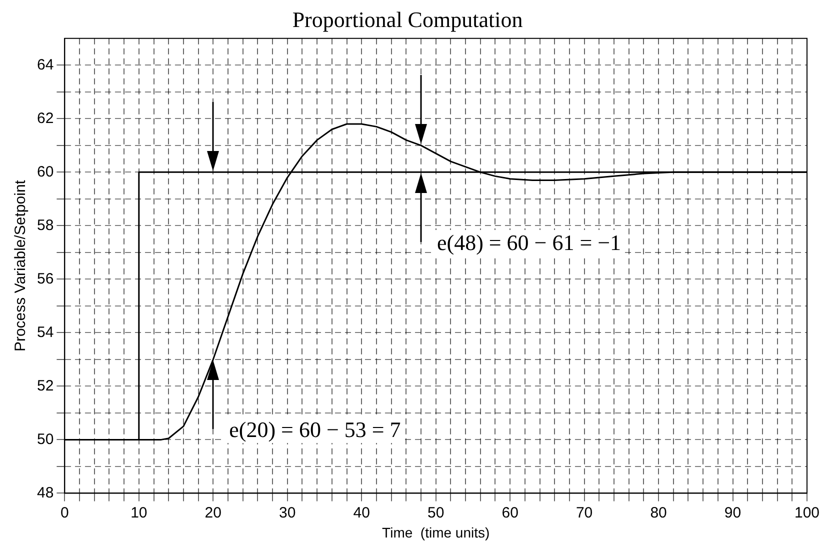 This screenshot has width=835, height=550. I want to click on y-axis-title: Process Variable/Setpoint, so click(21, 265).